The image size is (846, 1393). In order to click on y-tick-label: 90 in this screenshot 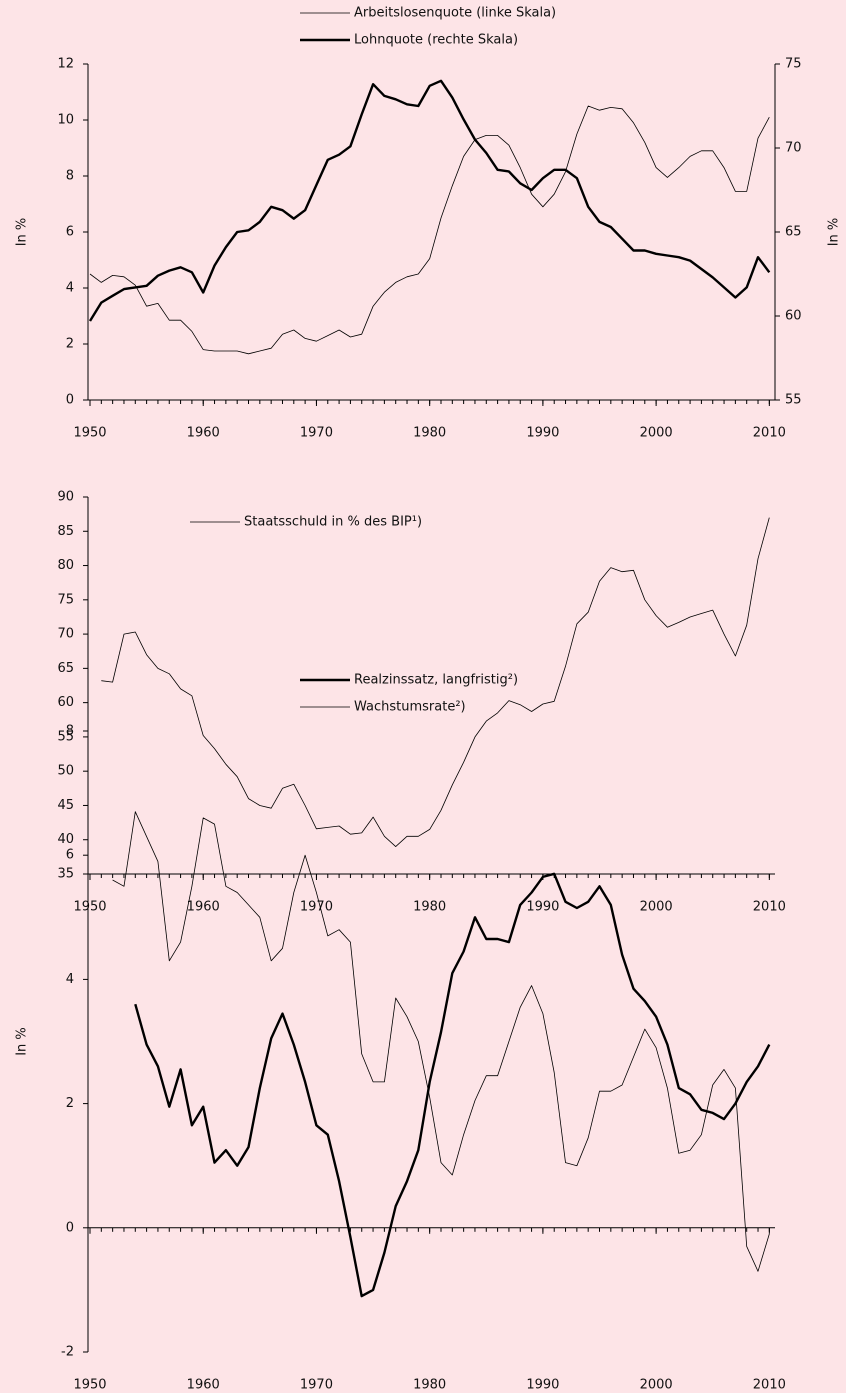, I will do `click(65, 497)`.